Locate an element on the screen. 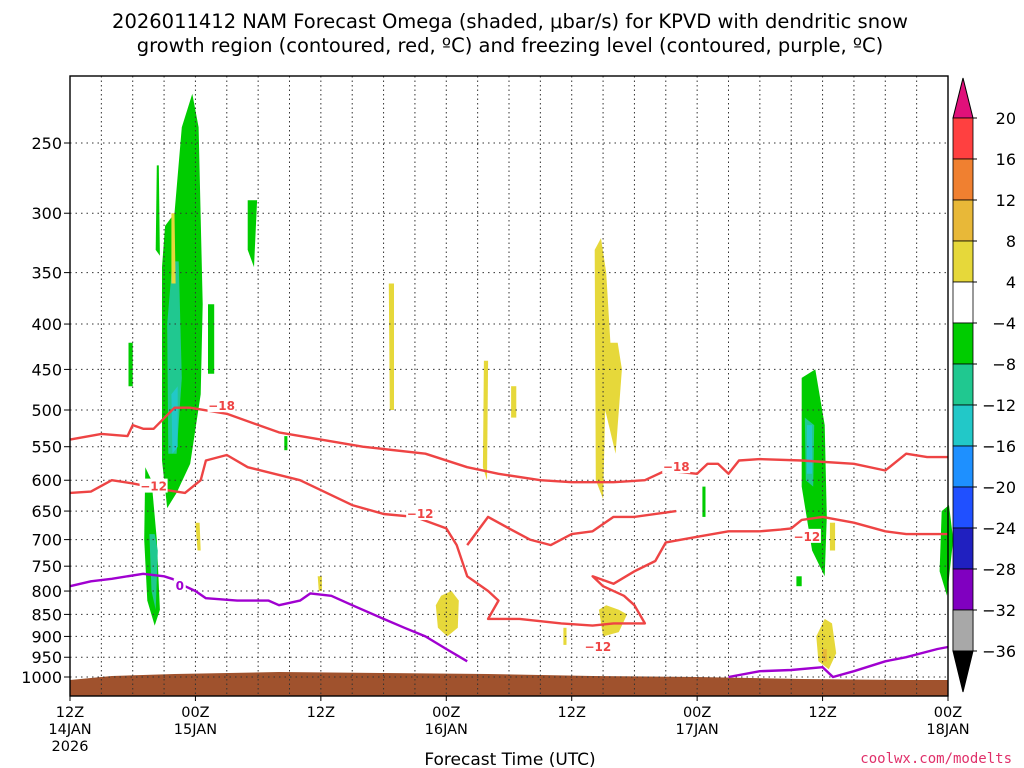  y-tick-label: 300 is located at coordinates (46, 213).